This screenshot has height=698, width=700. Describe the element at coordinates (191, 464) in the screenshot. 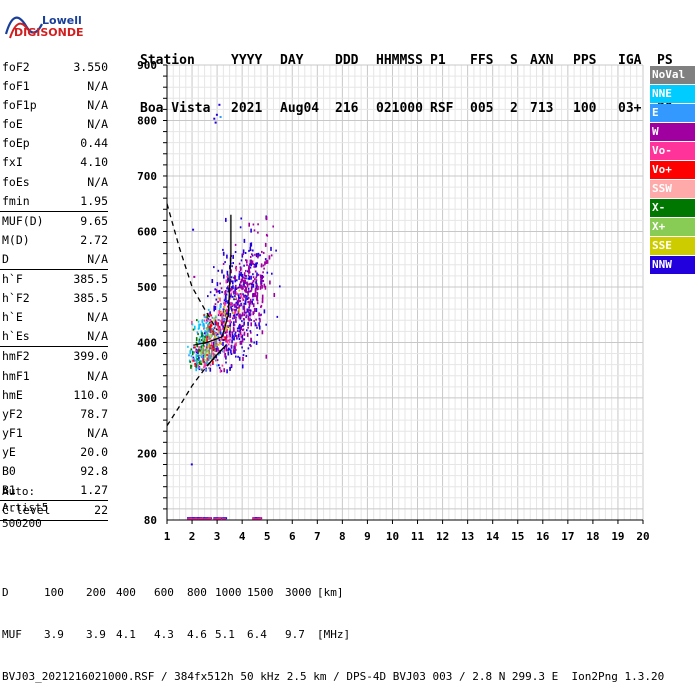

I see `outlier-point` at that location.